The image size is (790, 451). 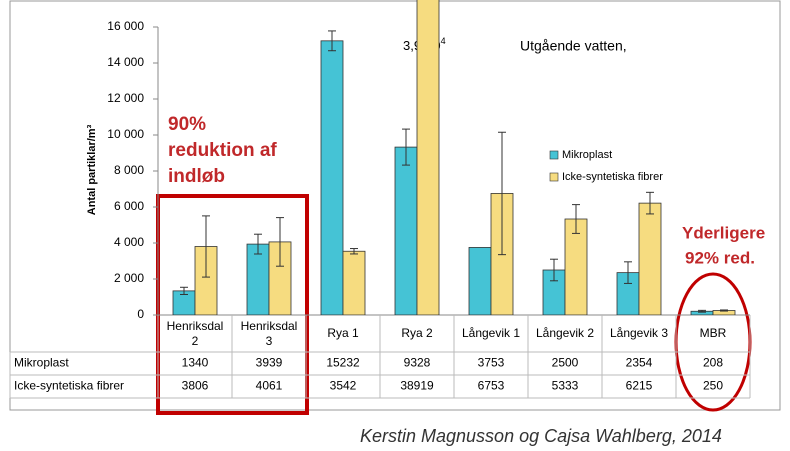 I want to click on y-tick-label: 2 000, so click(x=129, y=278).